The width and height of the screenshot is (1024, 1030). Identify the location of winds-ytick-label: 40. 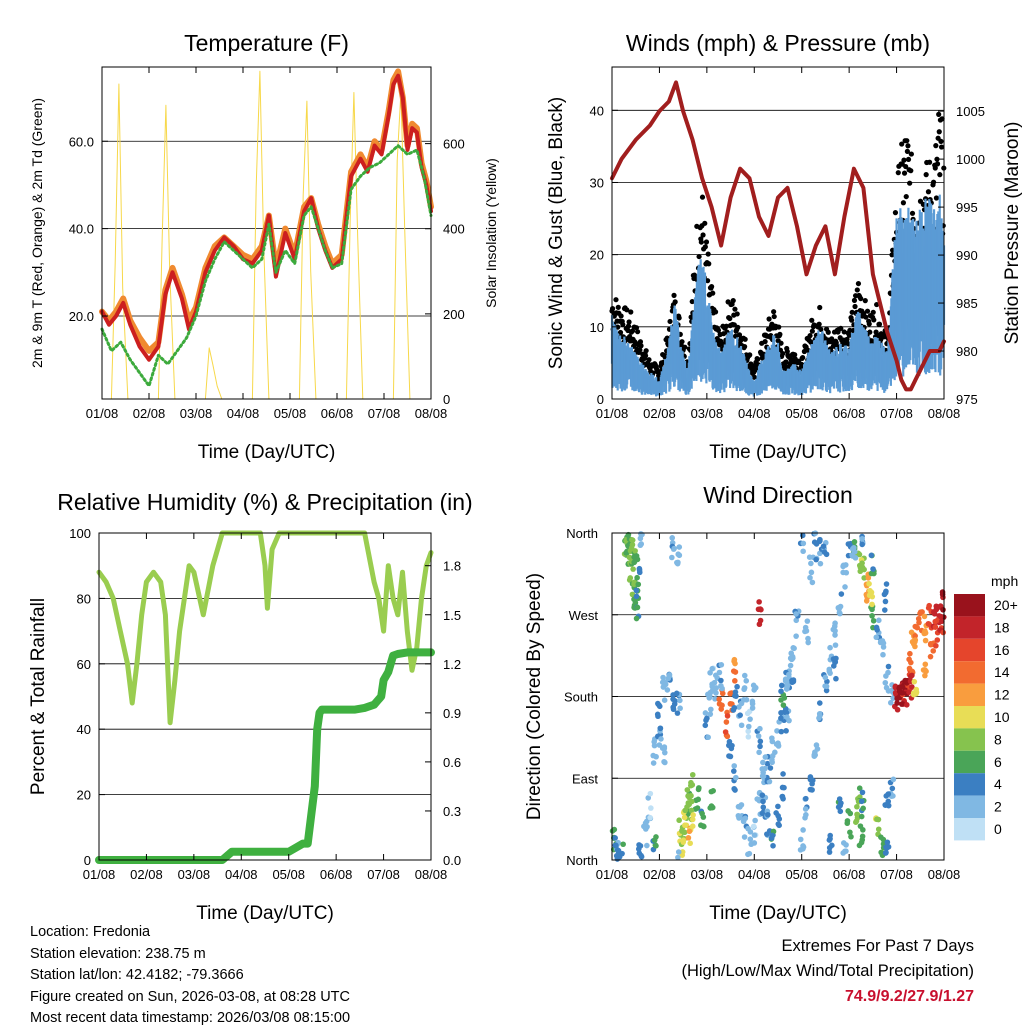
(597, 110).